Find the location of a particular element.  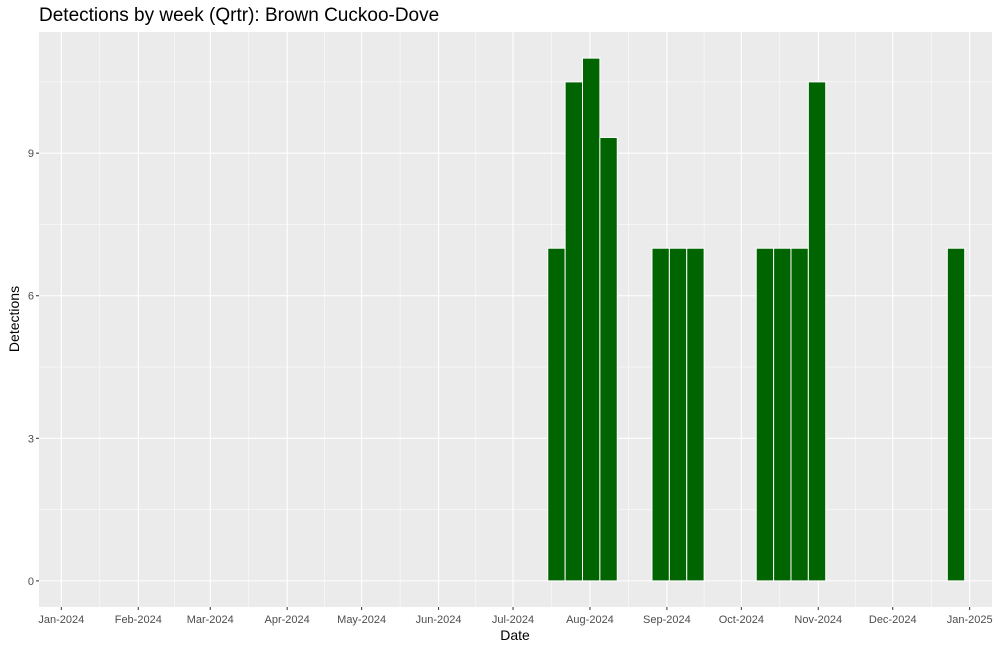

x-tick-label: Dec-2024 is located at coordinates (893, 620).